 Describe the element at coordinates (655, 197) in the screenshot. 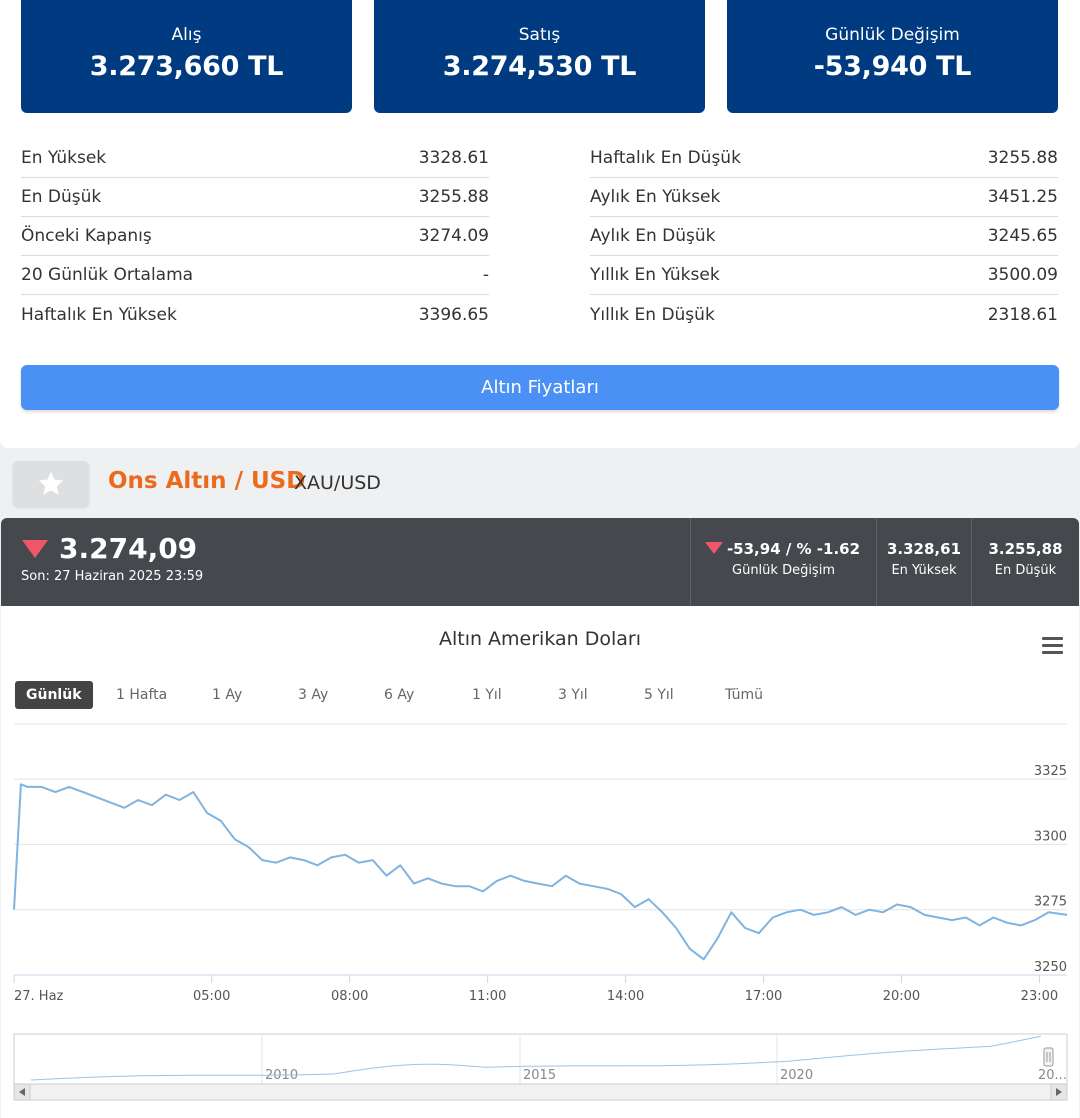

I see `stat-label: Aylık En Yüksek` at that location.